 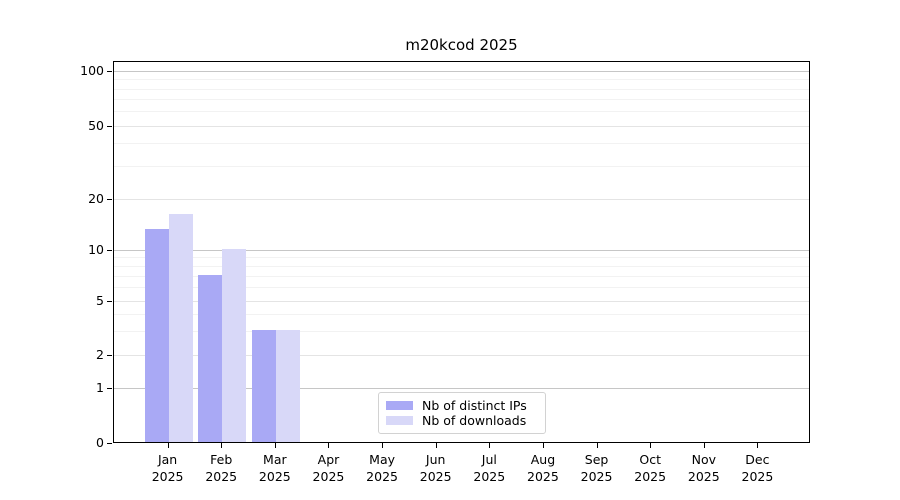 What do you see at coordinates (399, 405) in the screenshot?
I see `distinct-ips-swatch-icon` at bounding box center [399, 405].